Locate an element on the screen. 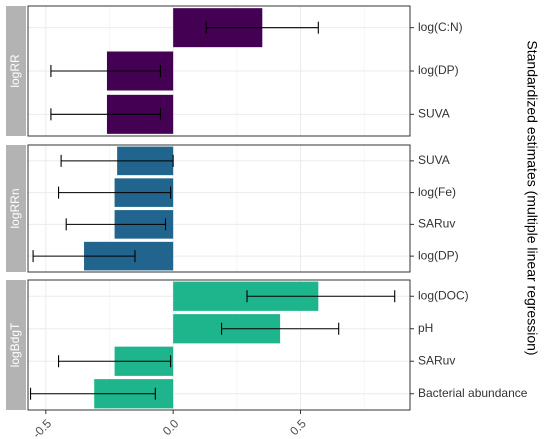  x-tick-label: 0.5 is located at coordinates (298, 427).